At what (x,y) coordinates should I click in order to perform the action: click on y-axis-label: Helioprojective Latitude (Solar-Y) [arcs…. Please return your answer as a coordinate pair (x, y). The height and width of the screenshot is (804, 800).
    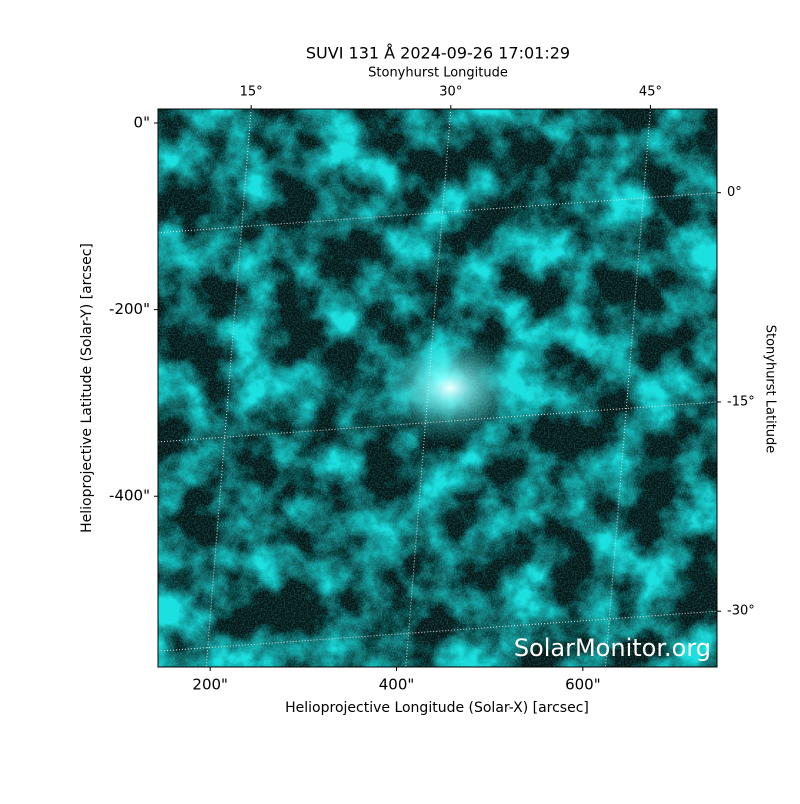
    Looking at the image, I should click on (87, 388).